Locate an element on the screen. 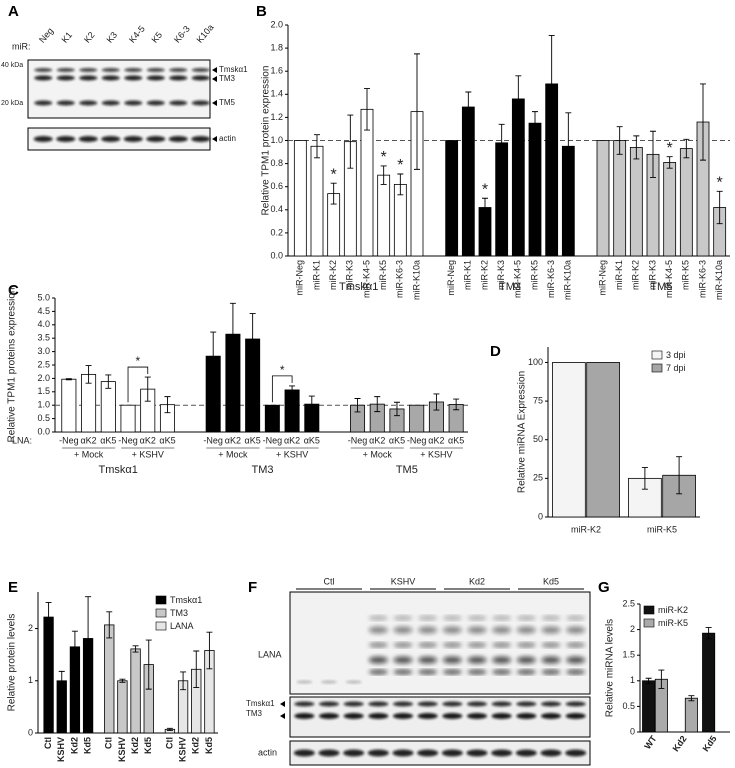 Image resolution: width=735 pixels, height=768 pixels. band-label: TM5 is located at coordinates (227, 102).